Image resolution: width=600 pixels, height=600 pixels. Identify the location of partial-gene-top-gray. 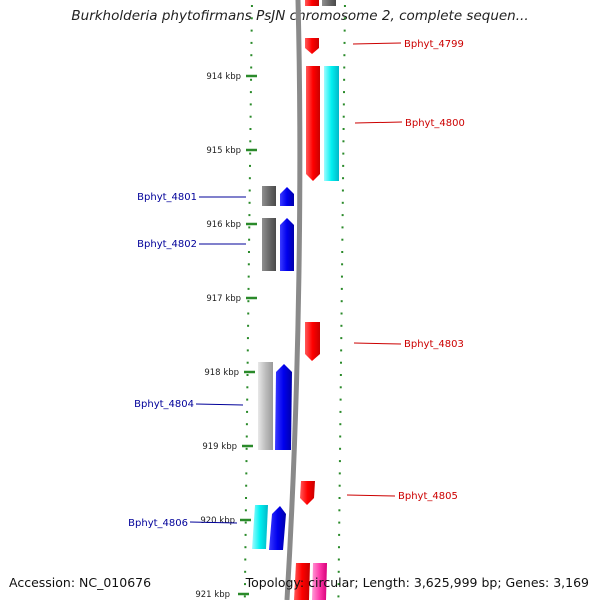
(329, 3).